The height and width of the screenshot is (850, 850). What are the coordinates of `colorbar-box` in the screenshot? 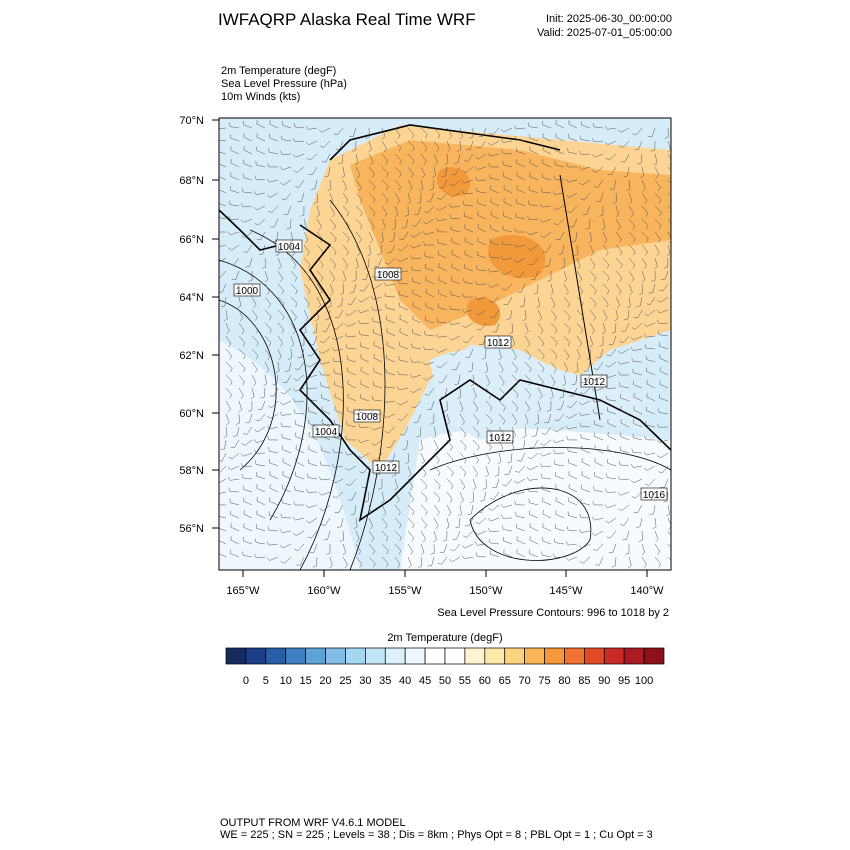 It's located at (534, 656).